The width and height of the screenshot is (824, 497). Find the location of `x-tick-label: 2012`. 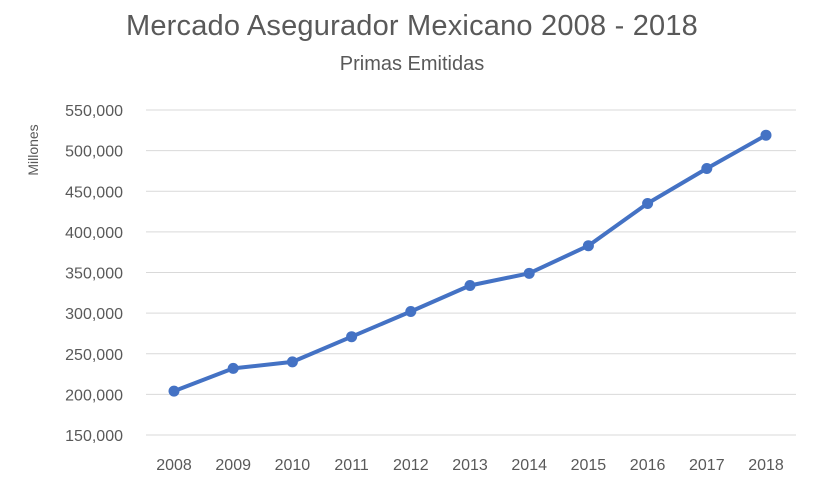

x-tick-label: 2012 is located at coordinates (411, 465).